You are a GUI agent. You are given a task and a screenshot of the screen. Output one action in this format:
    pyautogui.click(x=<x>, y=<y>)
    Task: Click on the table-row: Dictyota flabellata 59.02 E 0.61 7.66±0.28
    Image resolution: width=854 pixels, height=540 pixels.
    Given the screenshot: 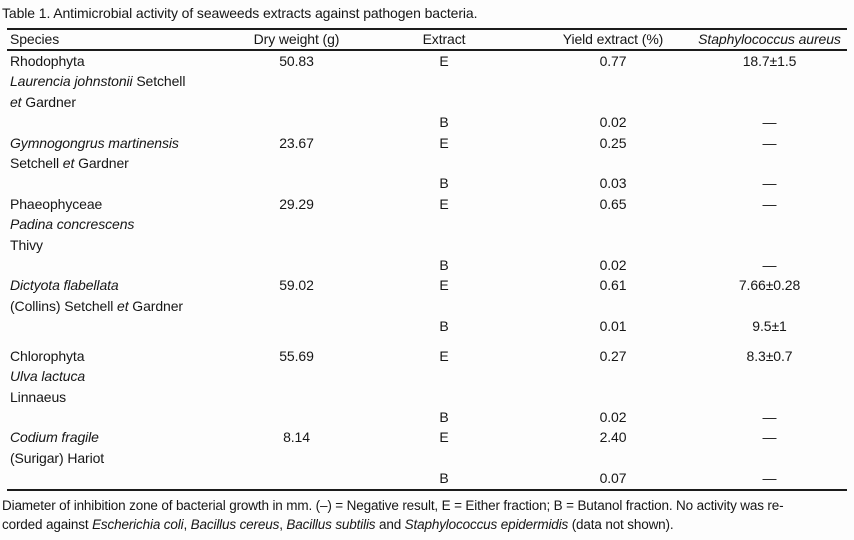 What is the action you would take?
    pyautogui.click(x=427, y=285)
    